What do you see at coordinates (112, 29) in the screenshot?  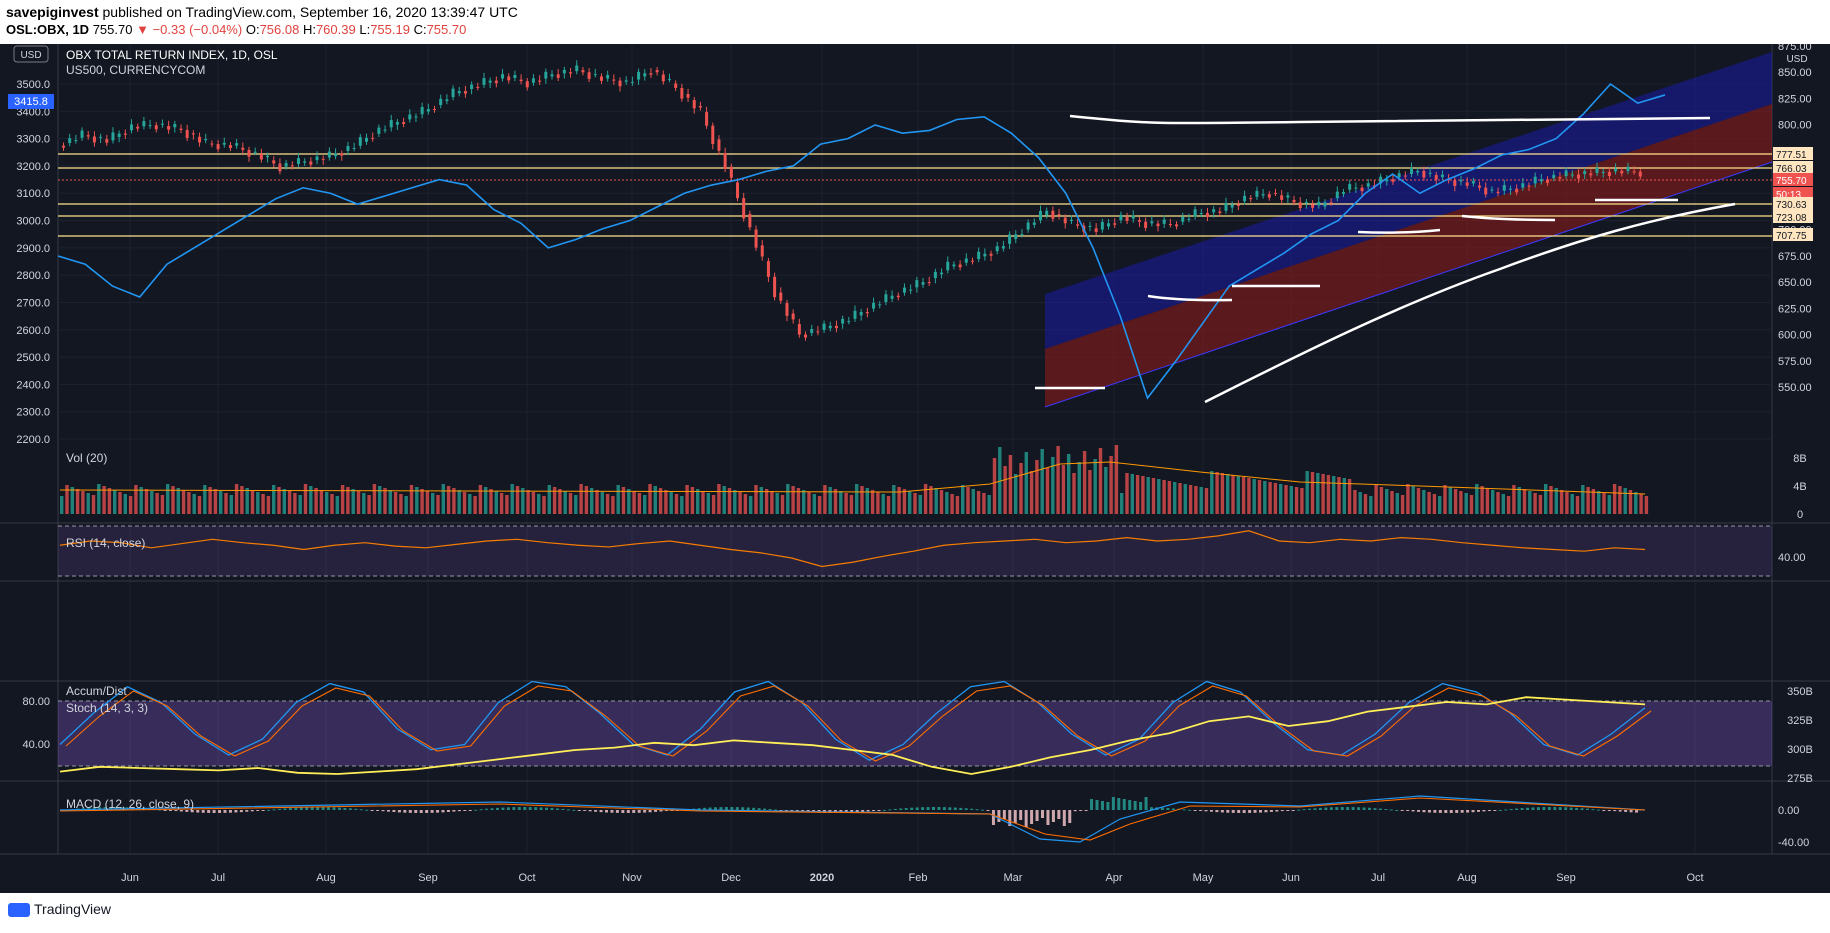 I see `last-price: 755.70` at bounding box center [112, 29].